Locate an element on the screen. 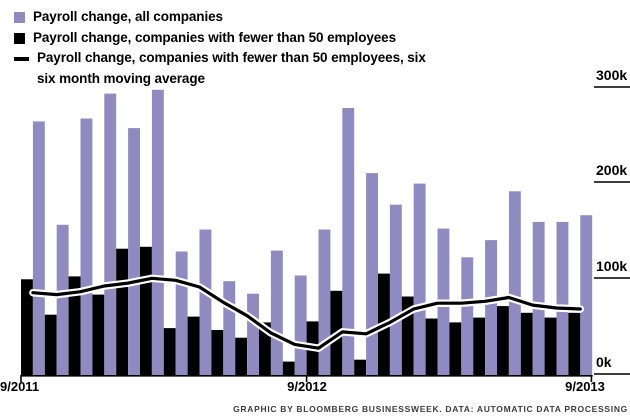 The image size is (630, 420). y-axis-label-300k: 300k is located at coordinates (612, 76).